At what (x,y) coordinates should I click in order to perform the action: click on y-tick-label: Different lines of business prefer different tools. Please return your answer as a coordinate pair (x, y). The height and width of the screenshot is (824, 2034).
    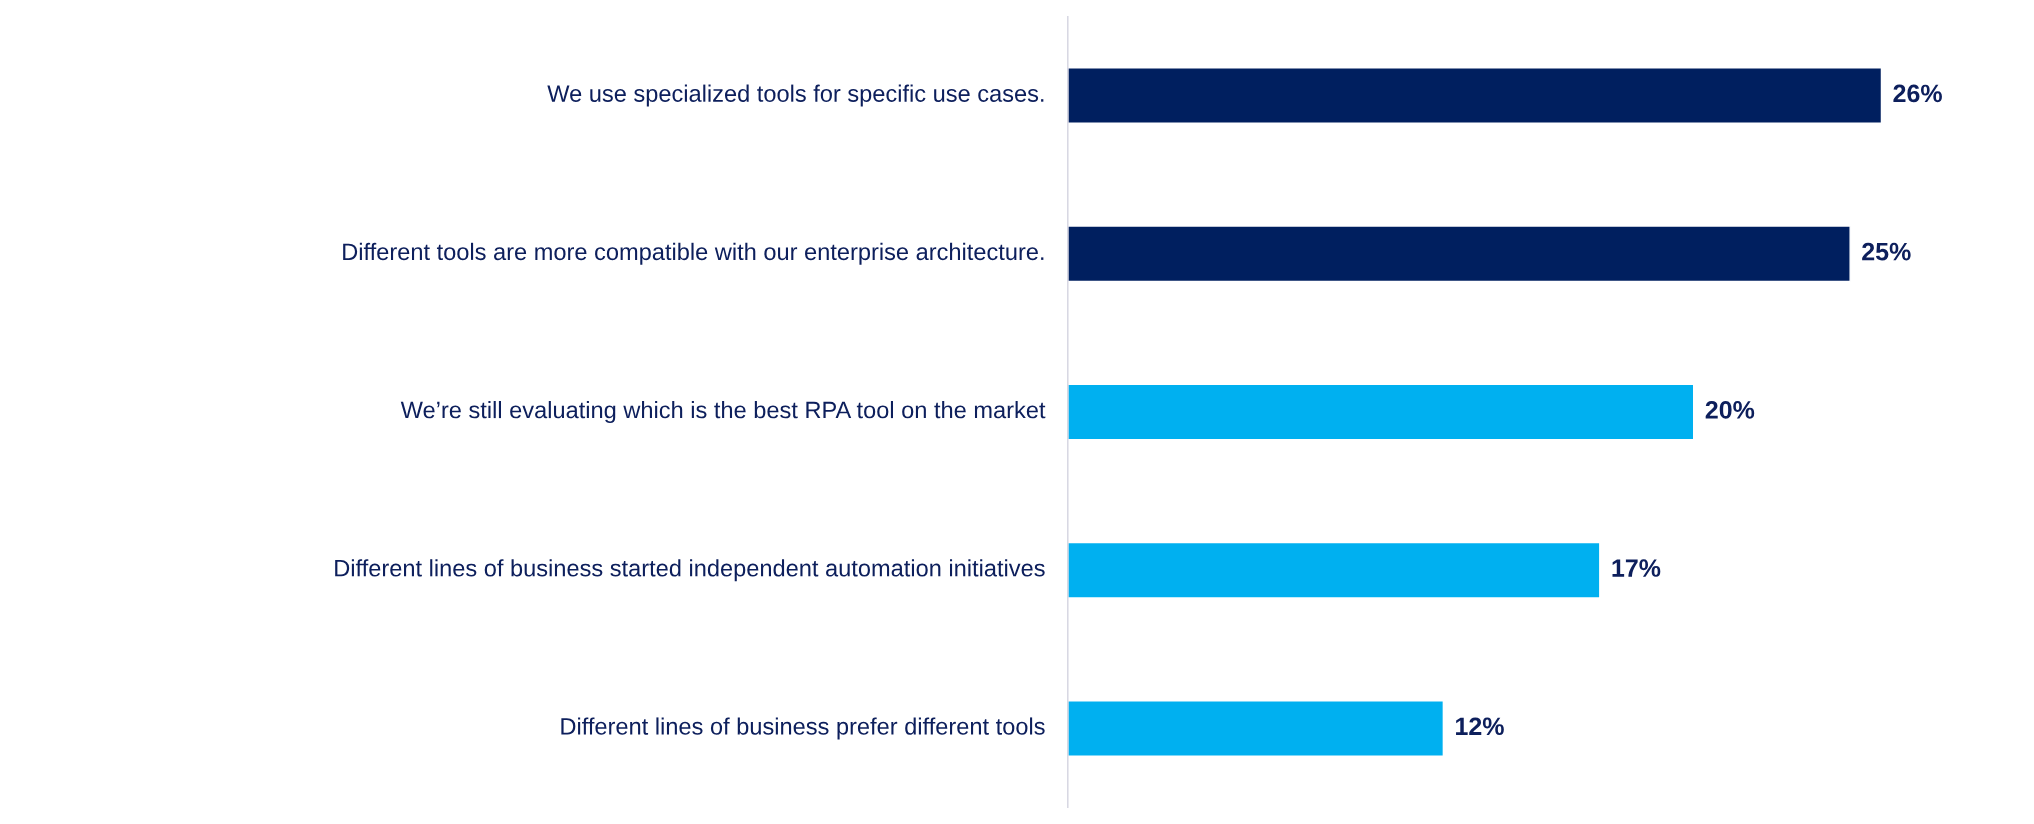
    Looking at the image, I should click on (803, 728).